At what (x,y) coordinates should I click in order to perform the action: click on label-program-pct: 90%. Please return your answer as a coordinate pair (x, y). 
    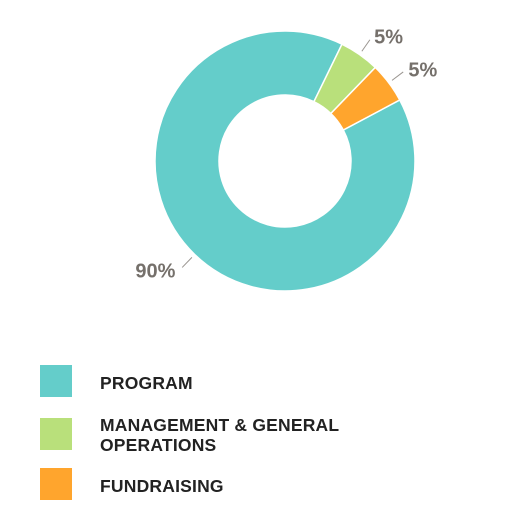
    Looking at the image, I should click on (155, 271).